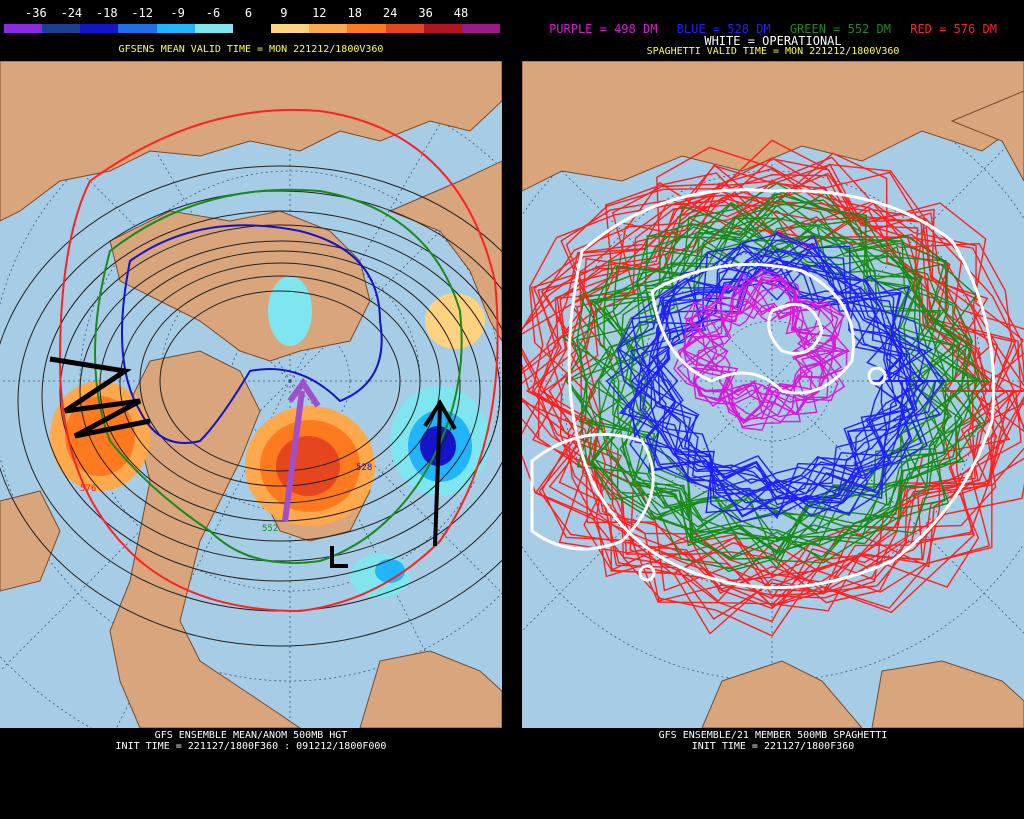 The height and width of the screenshot is (819, 1024). What do you see at coordinates (339, 557) in the screenshot?
I see `low-marker-l` at bounding box center [339, 557].